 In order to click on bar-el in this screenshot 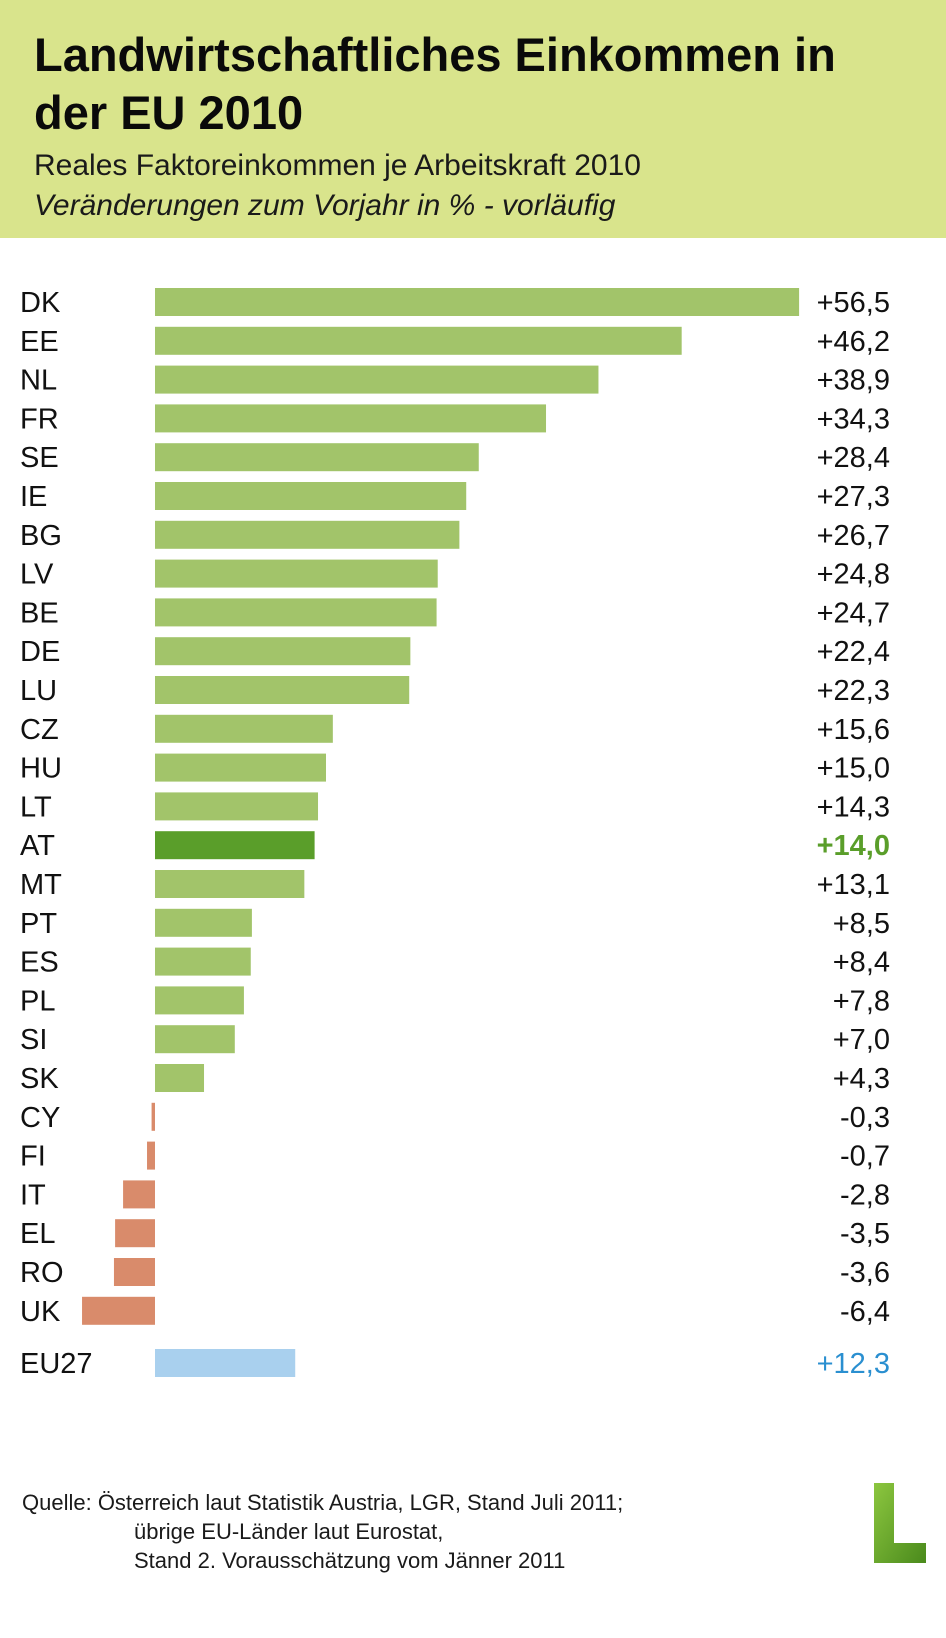, I will do `click(135, 1233)`.